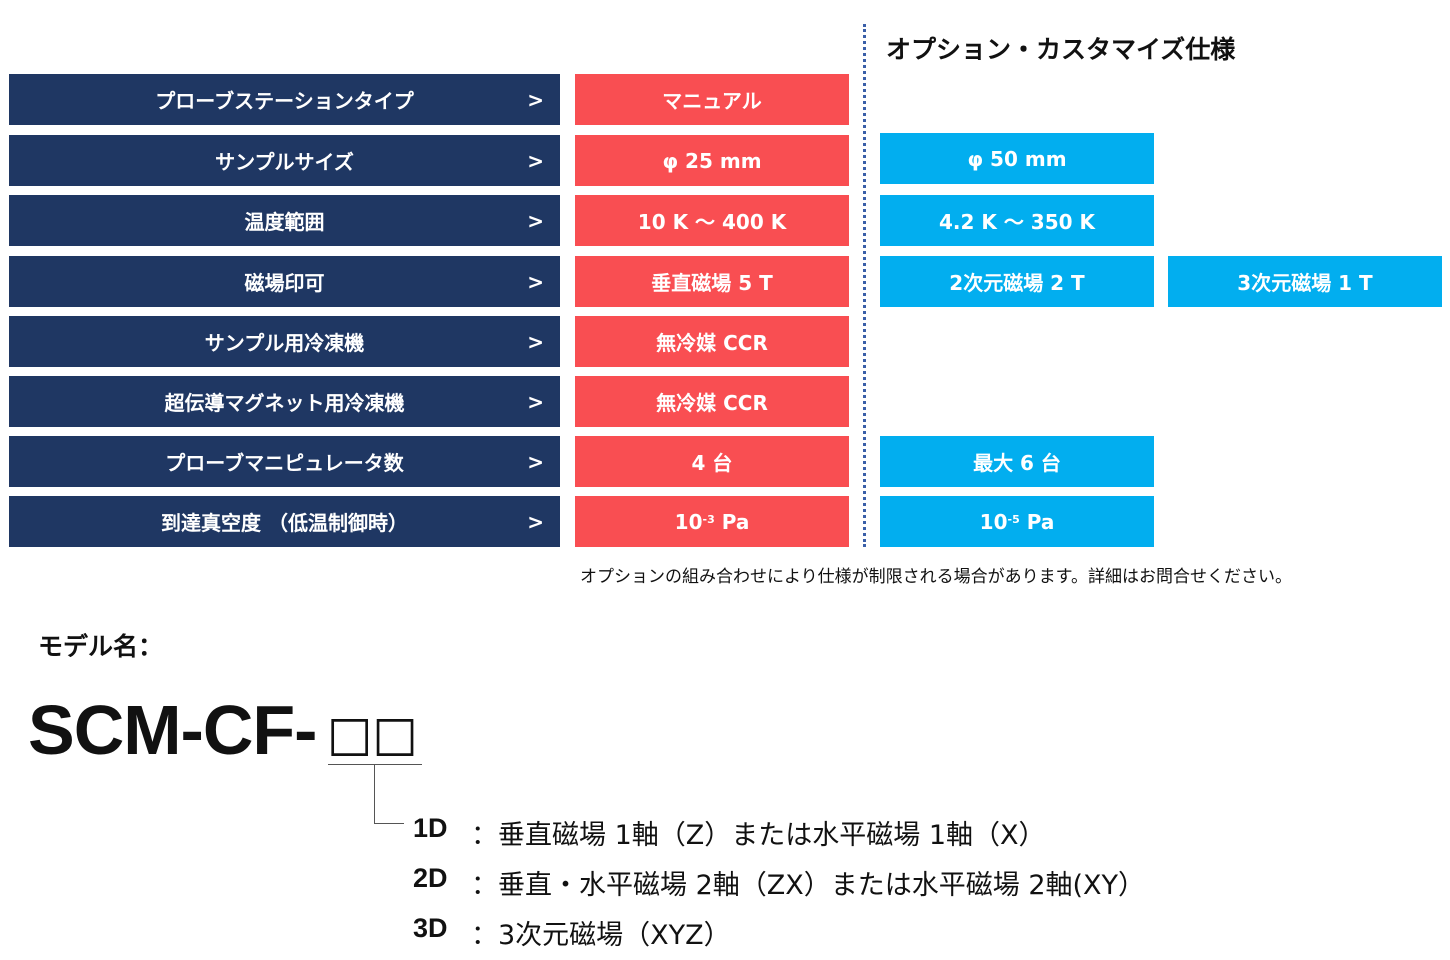 The height and width of the screenshot is (960, 1450). I want to click on spec-label-text: 磁場印可, so click(284, 283).